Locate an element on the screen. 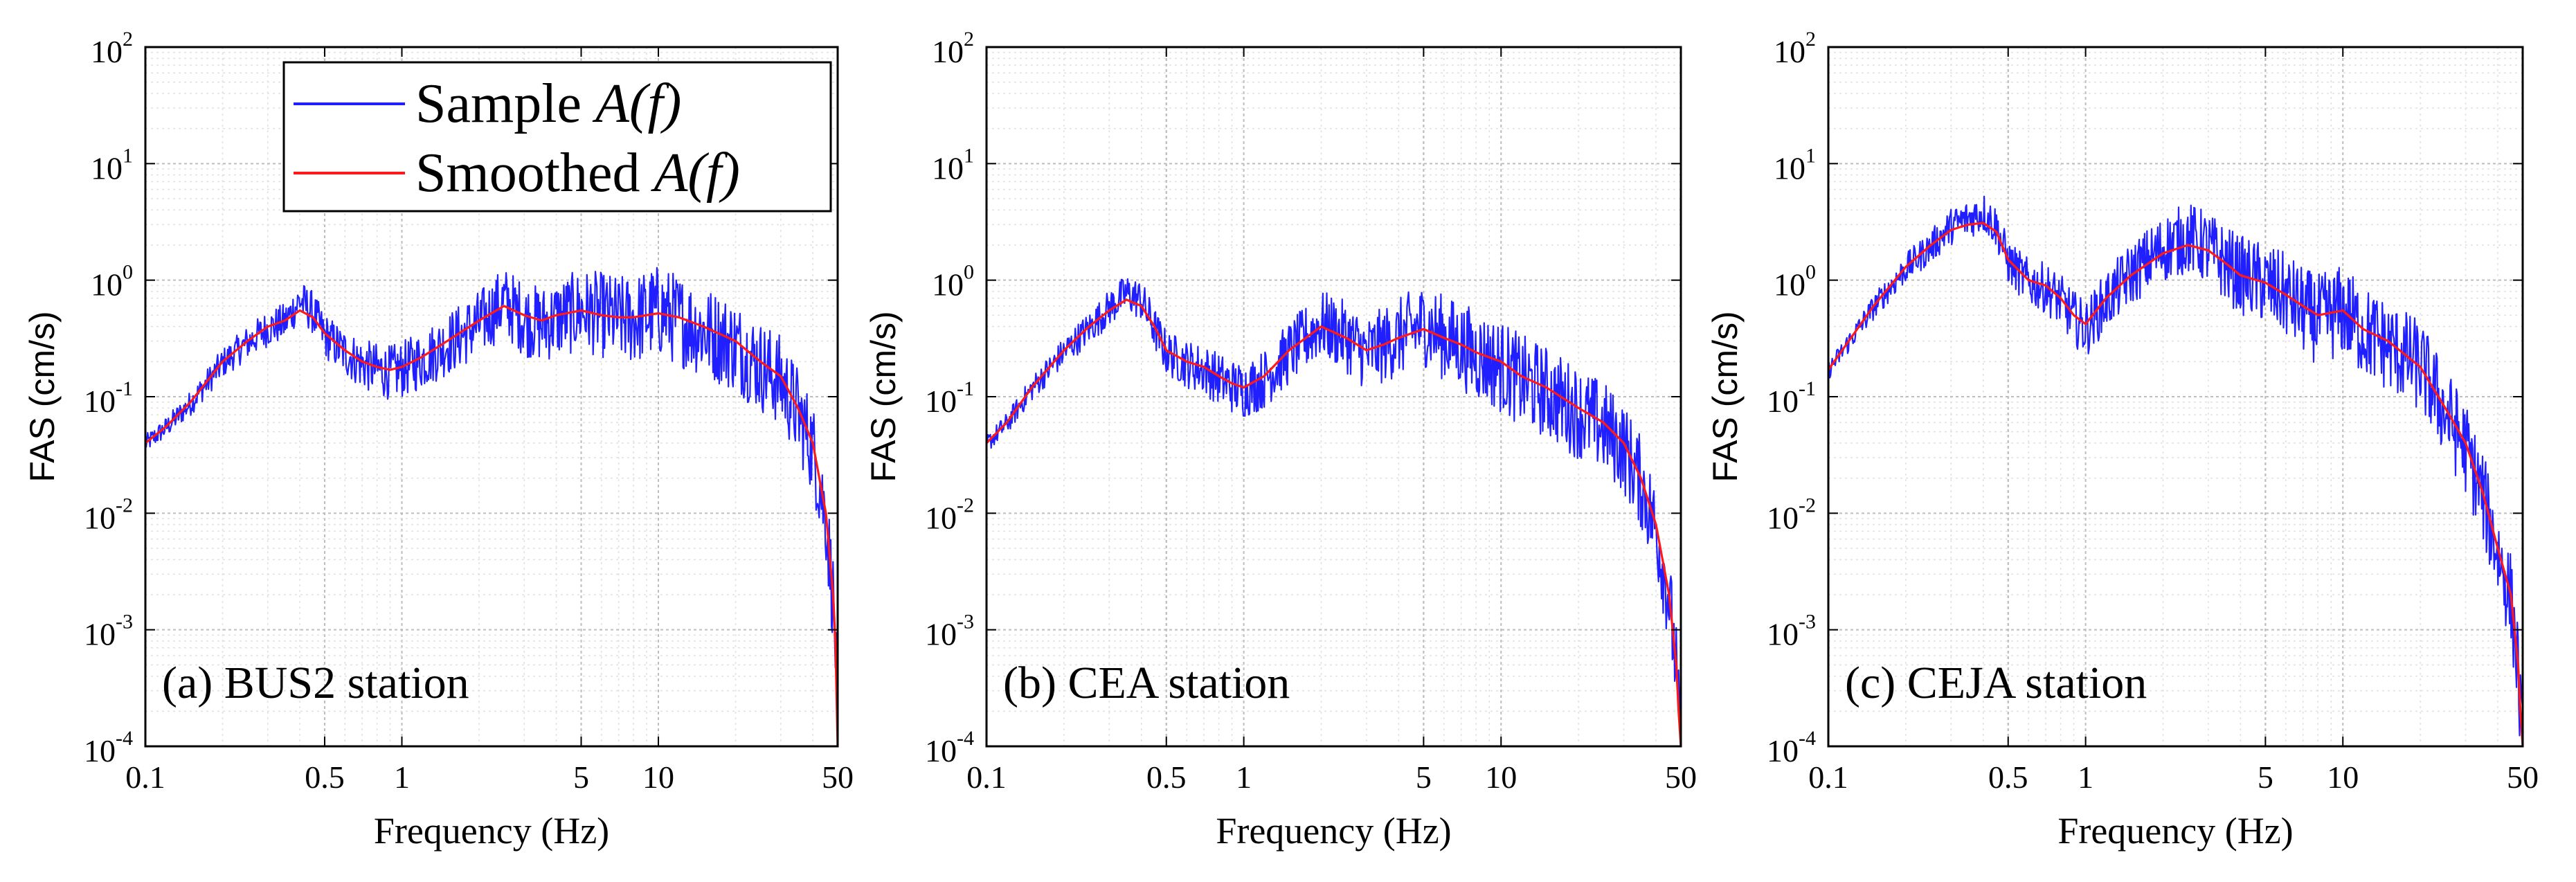 Image resolution: width=2576 pixels, height=882 pixels. legend-entry-sample: Sample A(f) is located at coordinates (548, 103).